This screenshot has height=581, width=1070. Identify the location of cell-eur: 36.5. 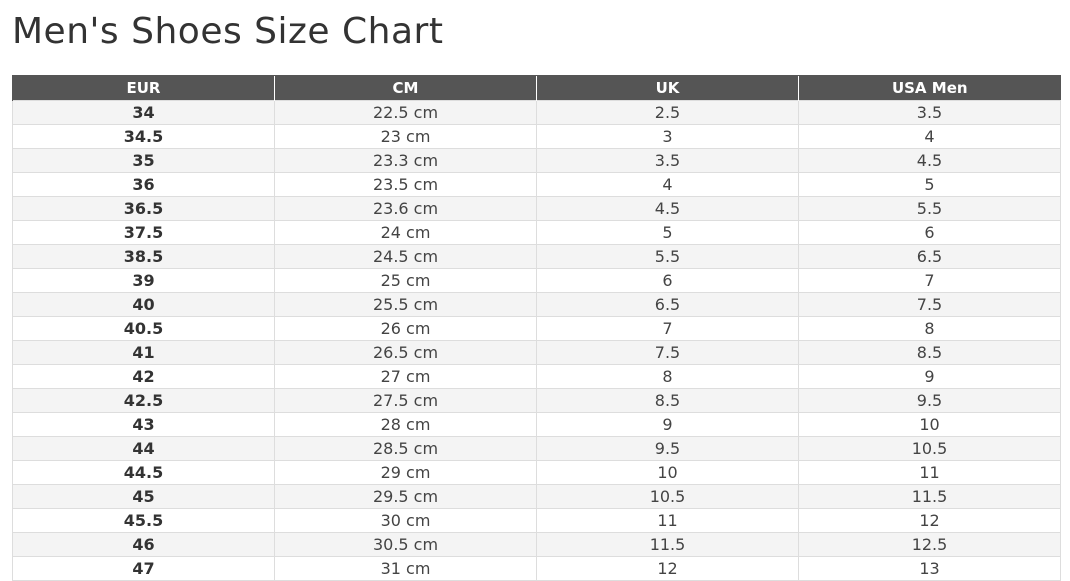
(143, 208).